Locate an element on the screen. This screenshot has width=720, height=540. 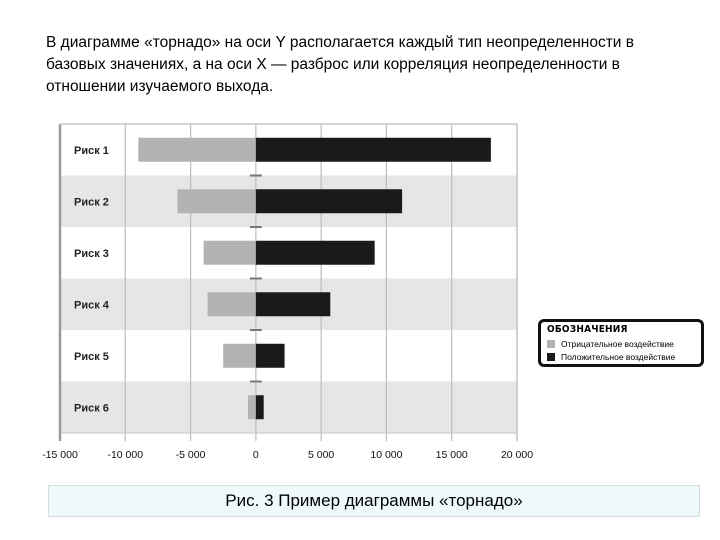
x-tick-label: 15 000 is located at coordinates (452, 455).